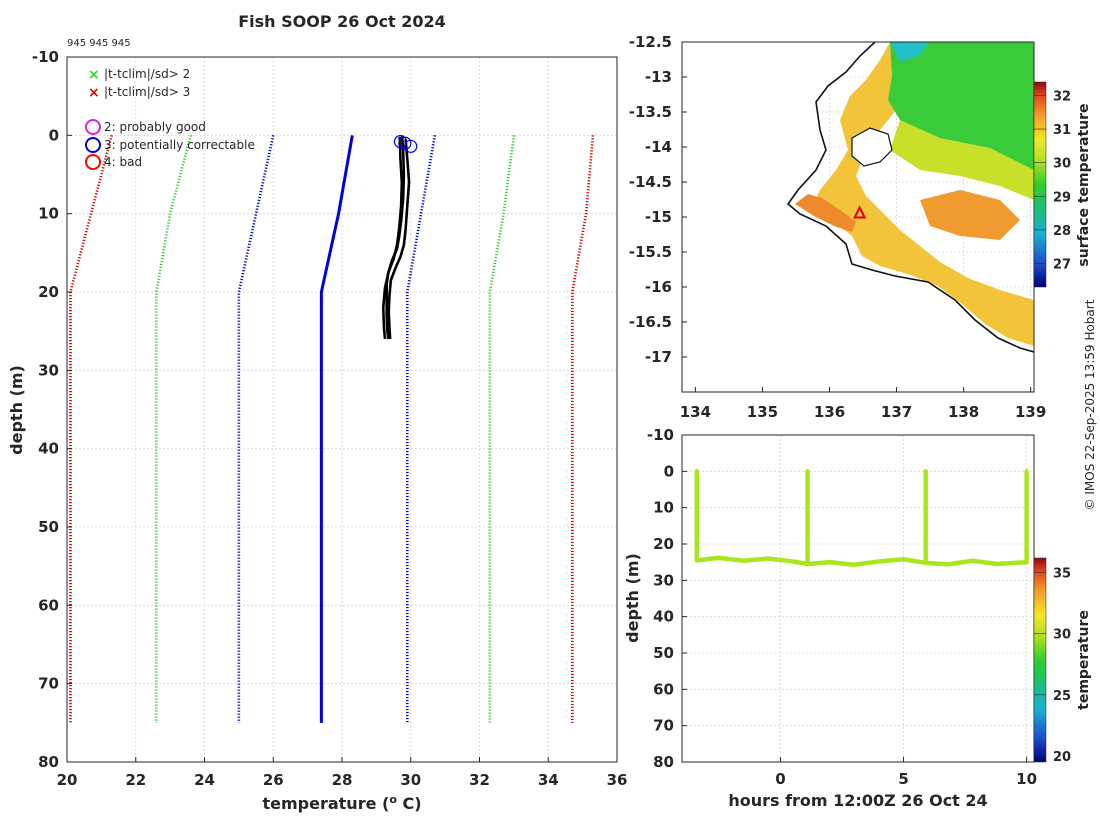 The height and width of the screenshot is (820, 1100). I want to click on legend-label-sd2: |t-tclim|/sd> 2, so click(147, 74).